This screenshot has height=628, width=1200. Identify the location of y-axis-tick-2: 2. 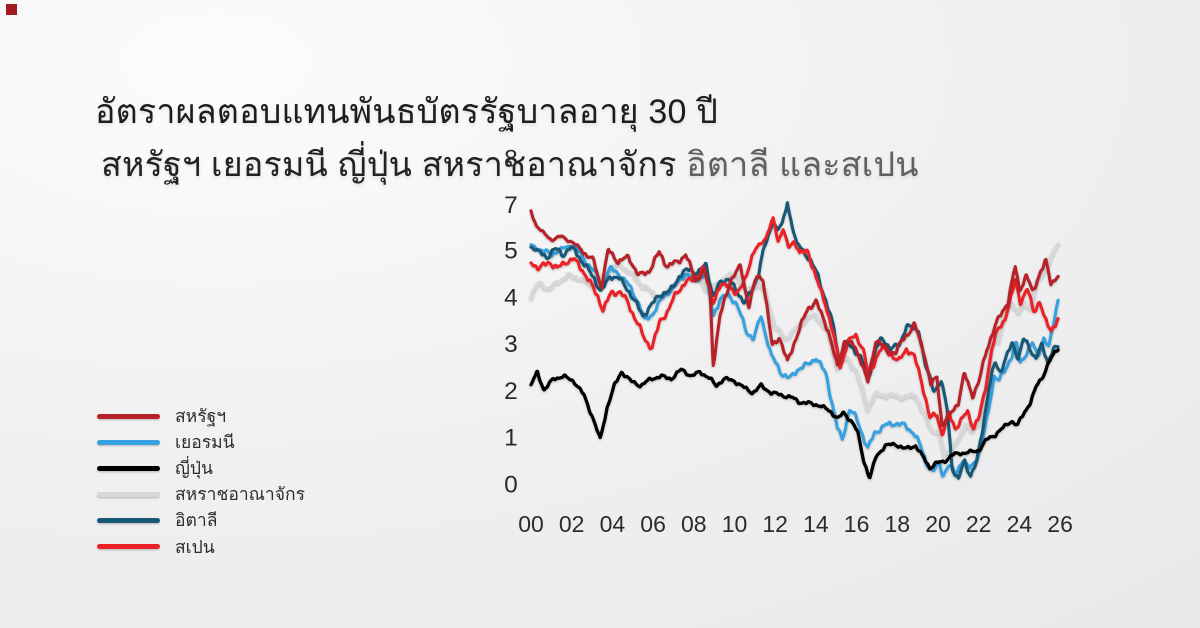
(511, 391).